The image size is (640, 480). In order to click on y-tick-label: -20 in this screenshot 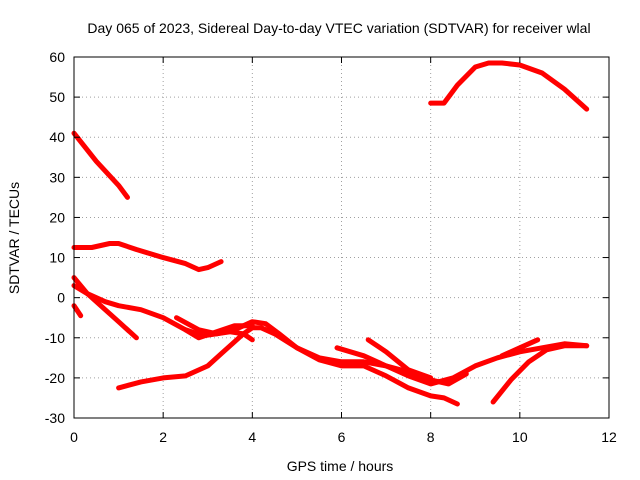, I will do `click(55, 378)`.